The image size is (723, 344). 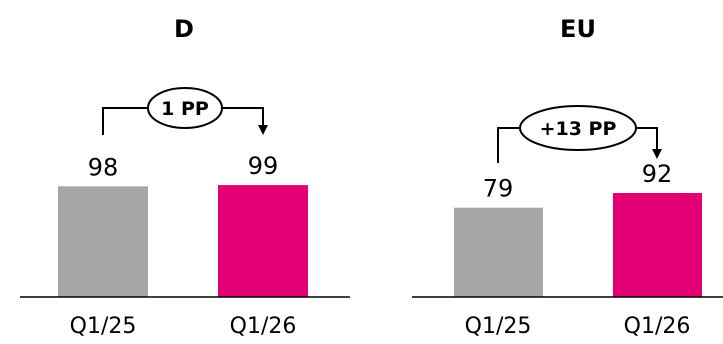 I want to click on value-label-eu-q1-25: 79, so click(x=498, y=189).